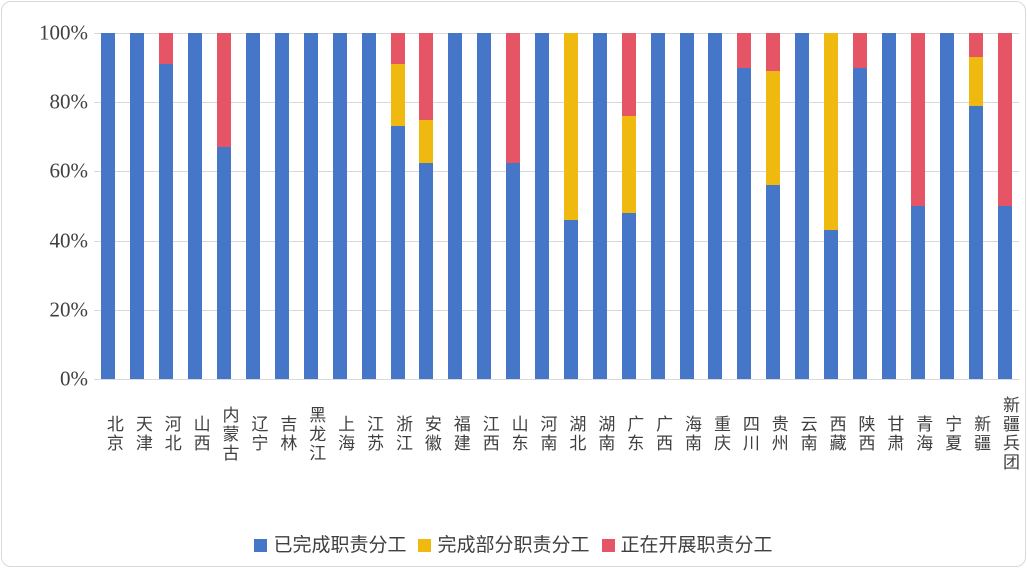 This screenshot has height=568, width=1027. What do you see at coordinates (340, 545) in the screenshot?
I see `legend-label: 已完成职责分工` at bounding box center [340, 545].